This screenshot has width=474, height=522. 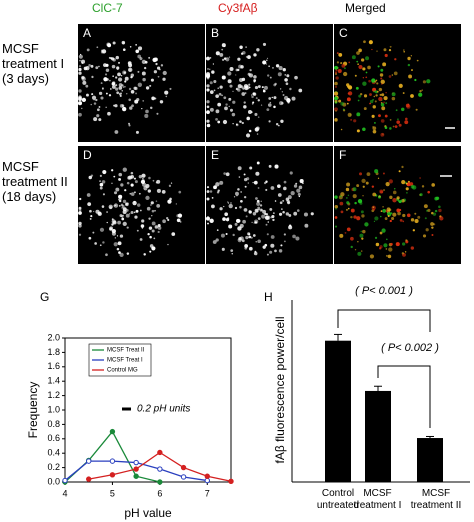 What do you see at coordinates (53, 481) in the screenshot?
I see `y-tick-label: 0.0` at bounding box center [53, 481].